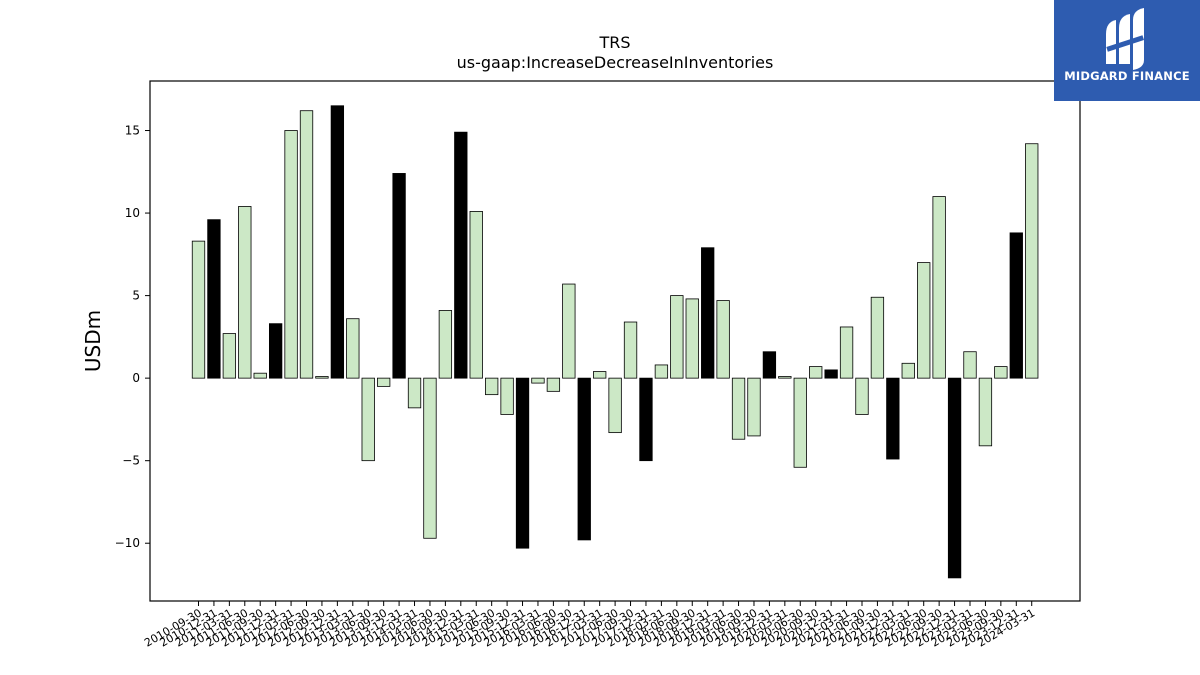 Image resolution: width=1200 pixels, height=675 pixels. I want to click on y-axis-ticks: −10 −5 0 5 10 15, so click(132, 337).